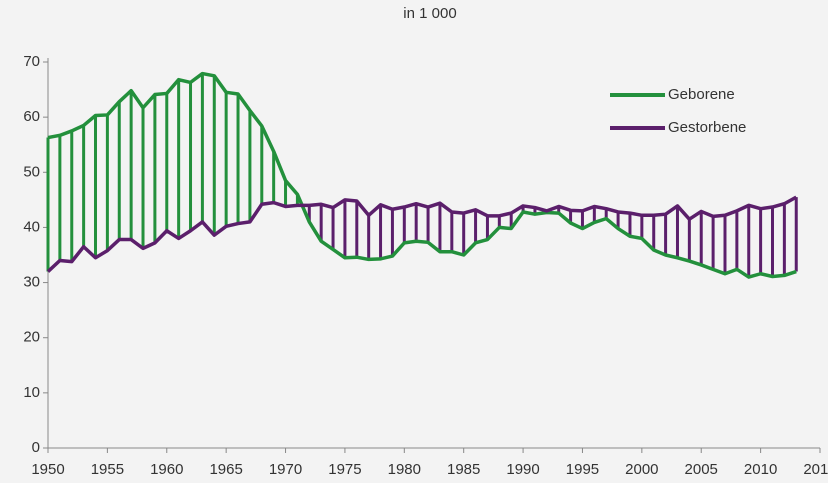 The width and height of the screenshot is (828, 483). What do you see at coordinates (641, 469) in the screenshot?
I see `x-tick-label: 2000` at bounding box center [641, 469].